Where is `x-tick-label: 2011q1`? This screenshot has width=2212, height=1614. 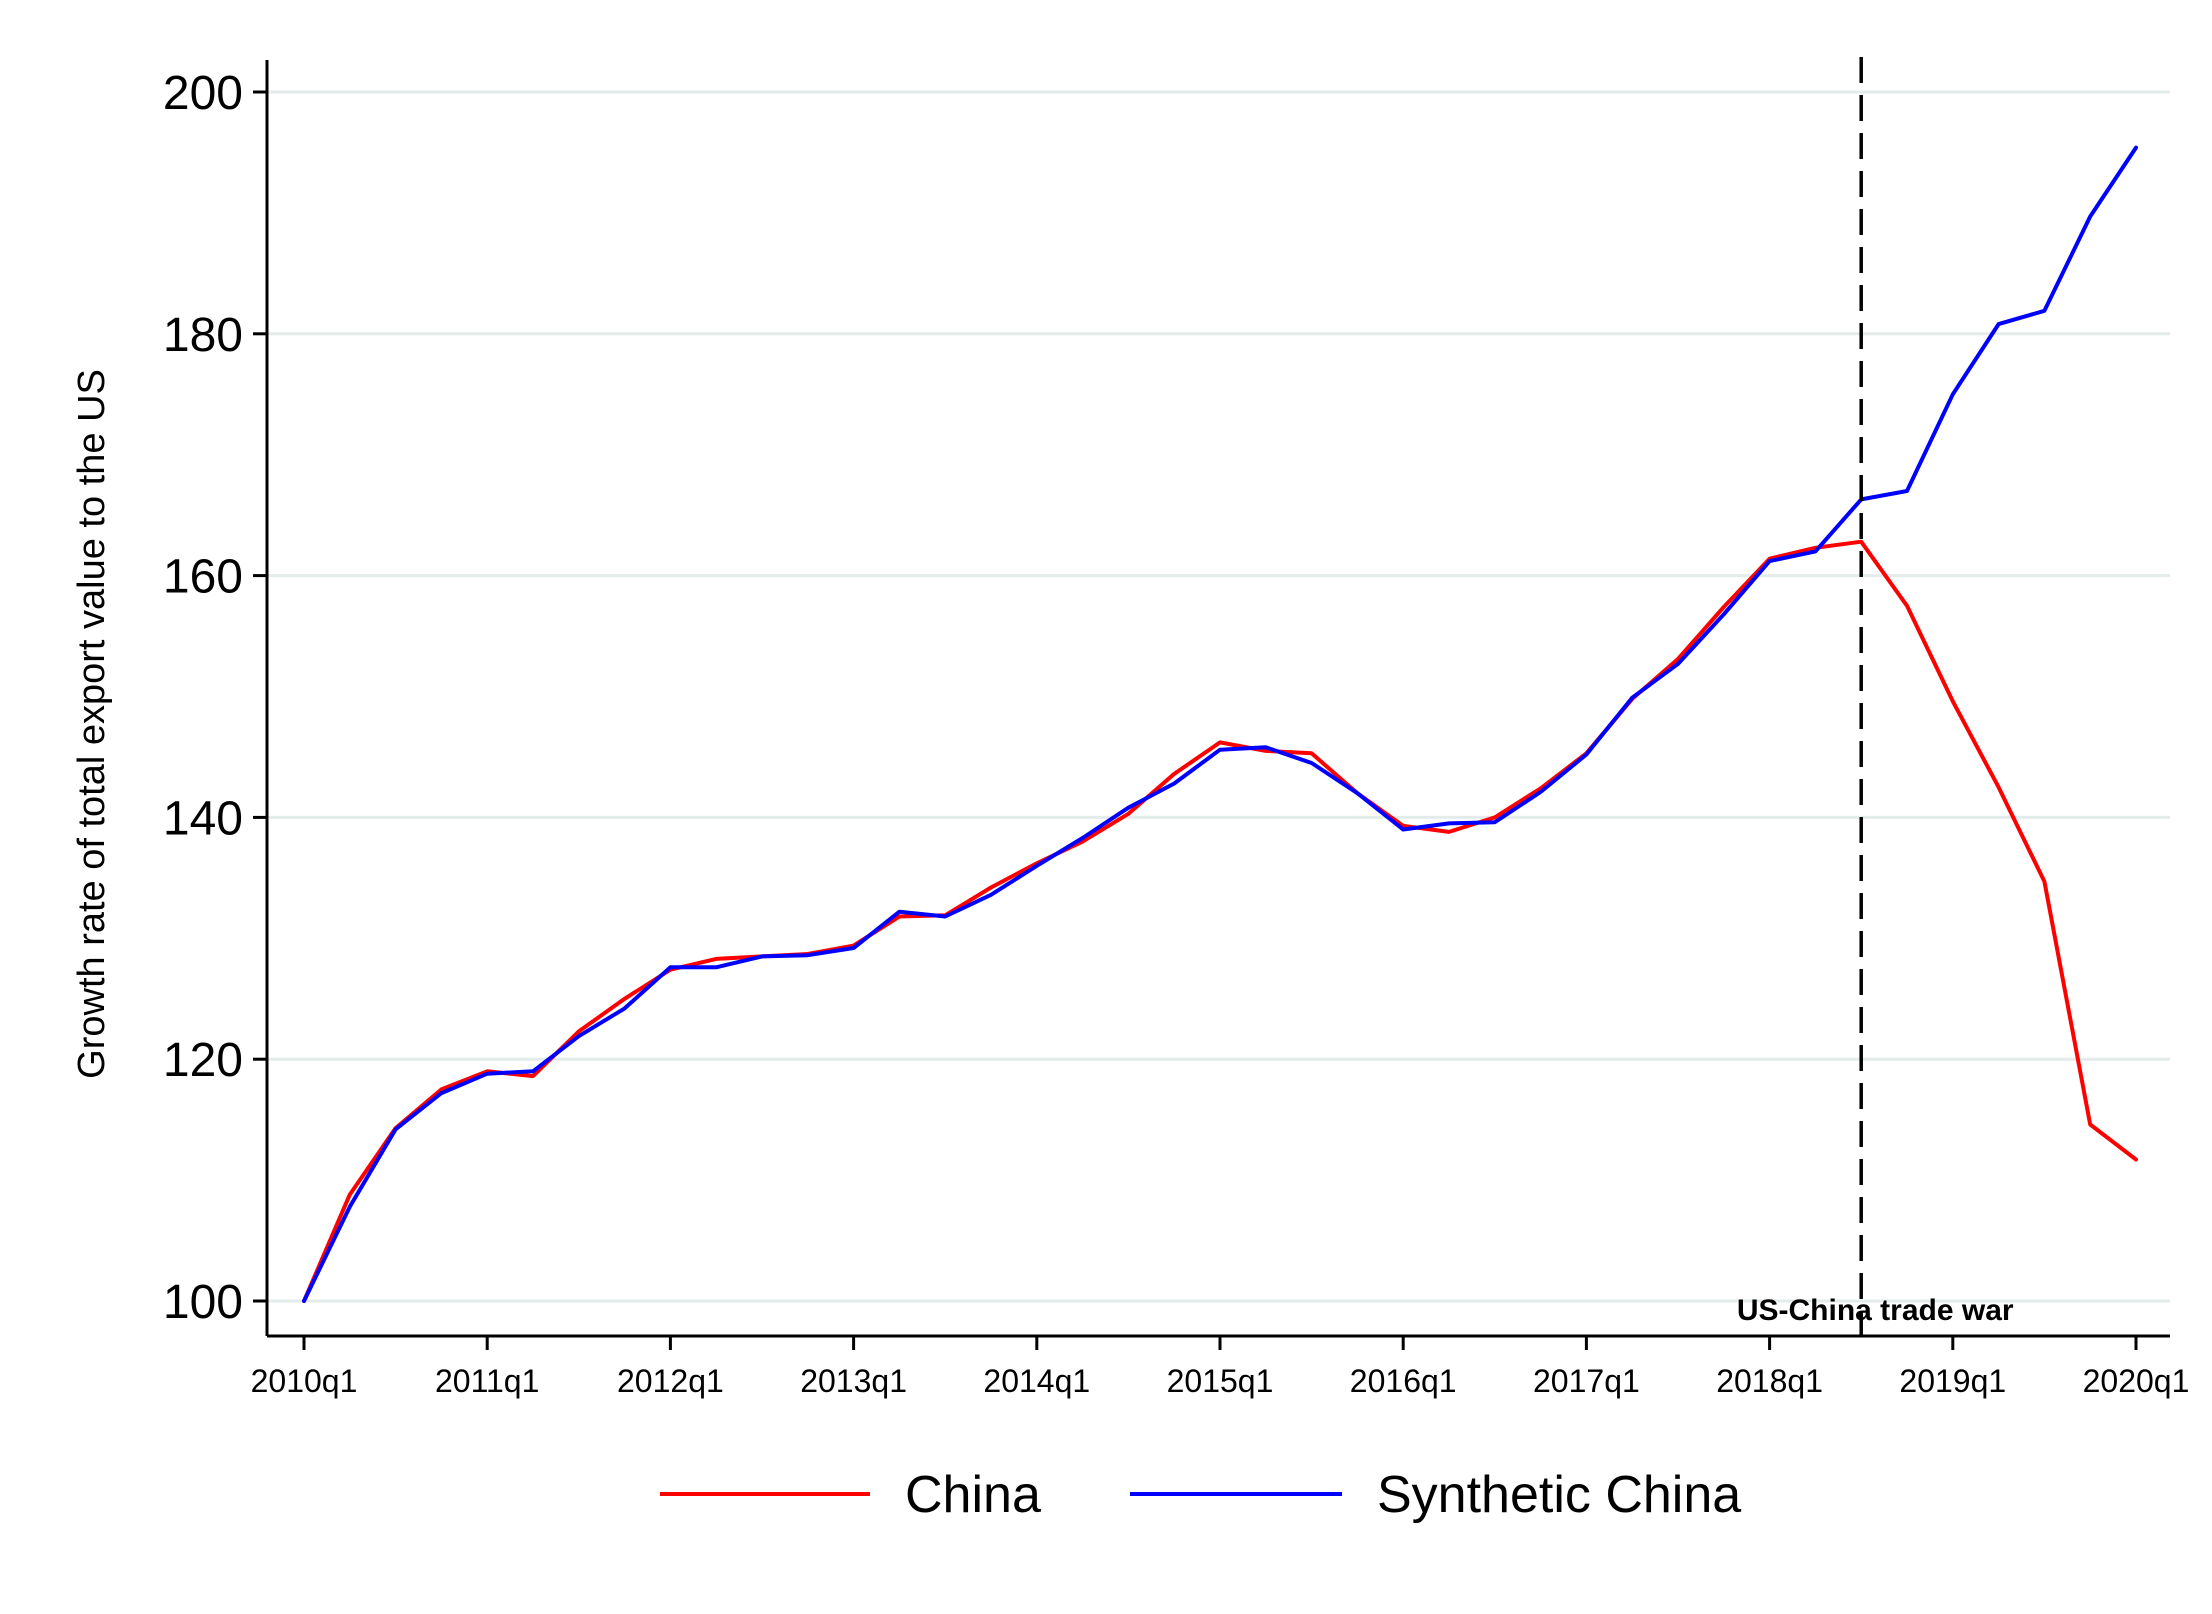 x-tick-label: 2011q1 is located at coordinates (487, 1381).